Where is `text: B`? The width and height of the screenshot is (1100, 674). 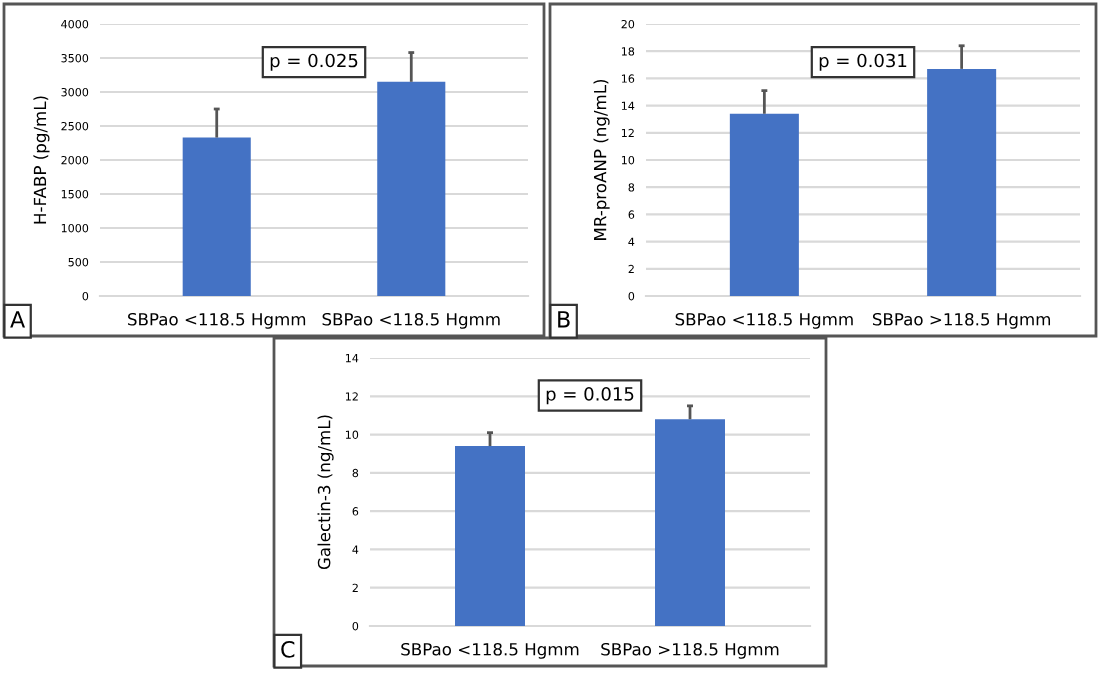 text: B is located at coordinates (564, 319).